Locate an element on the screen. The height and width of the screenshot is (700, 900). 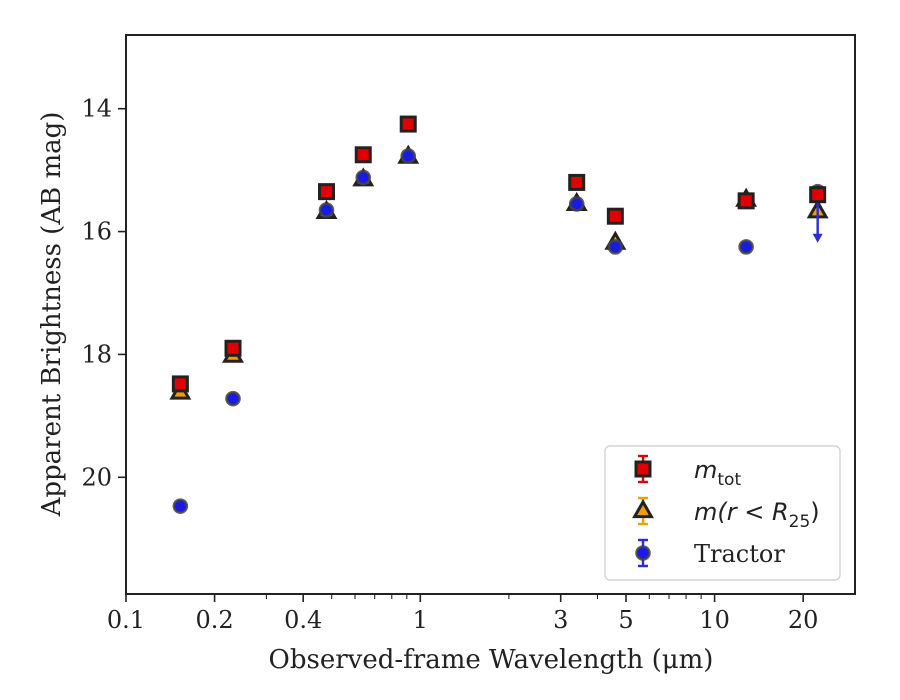
y-tick-label: 20 is located at coordinates (96, 477).